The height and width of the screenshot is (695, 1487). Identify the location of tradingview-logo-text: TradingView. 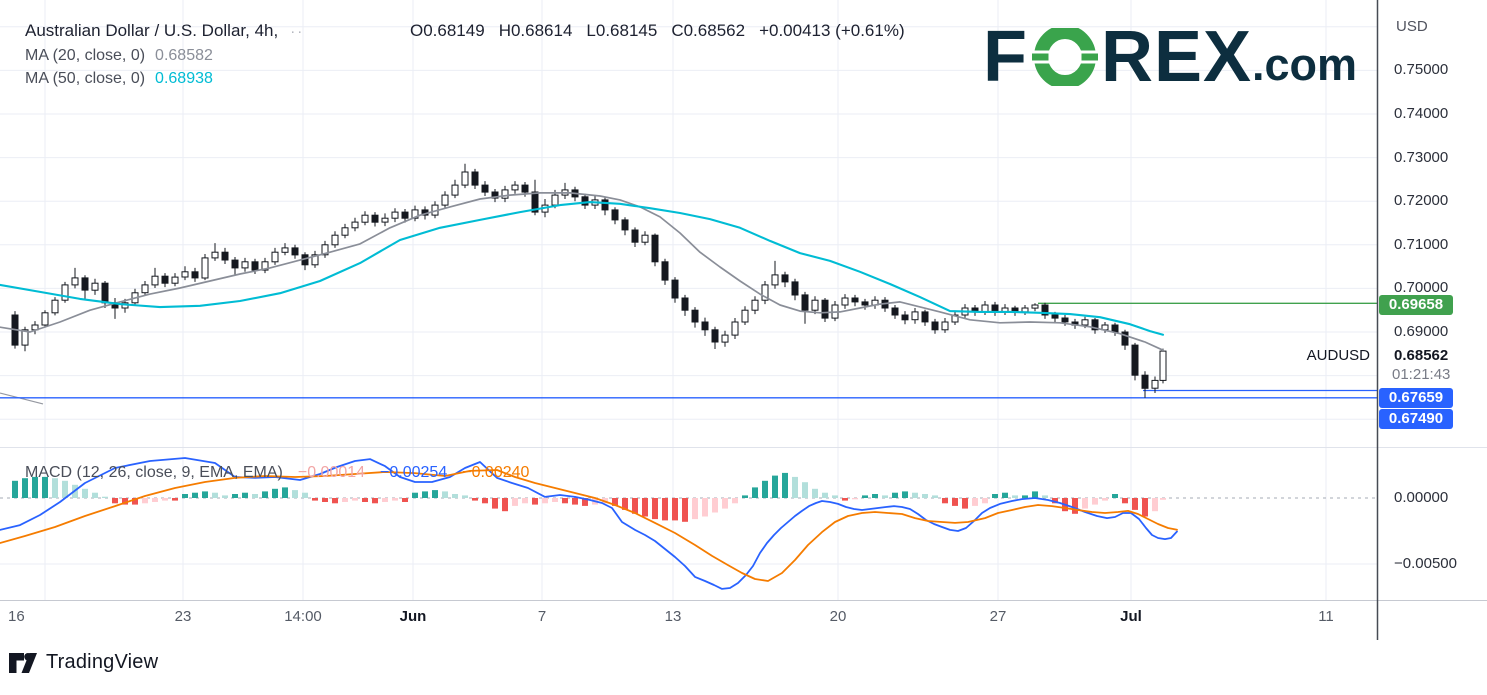
(102, 662).